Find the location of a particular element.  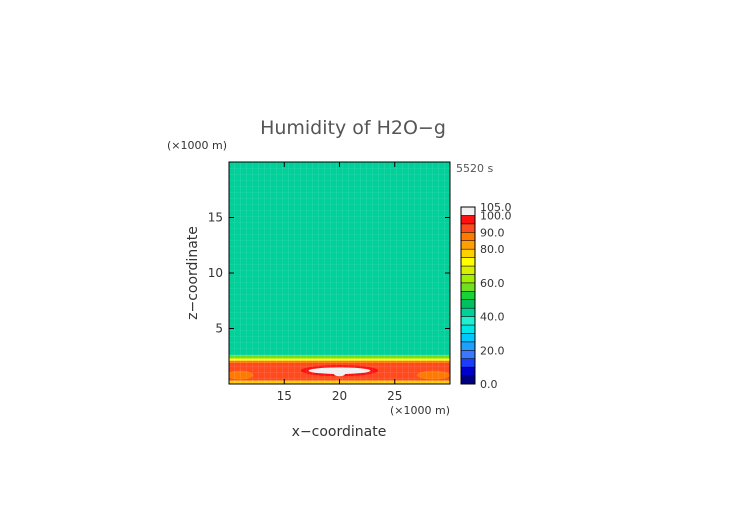

time-label: 5520 s is located at coordinates (474, 168).